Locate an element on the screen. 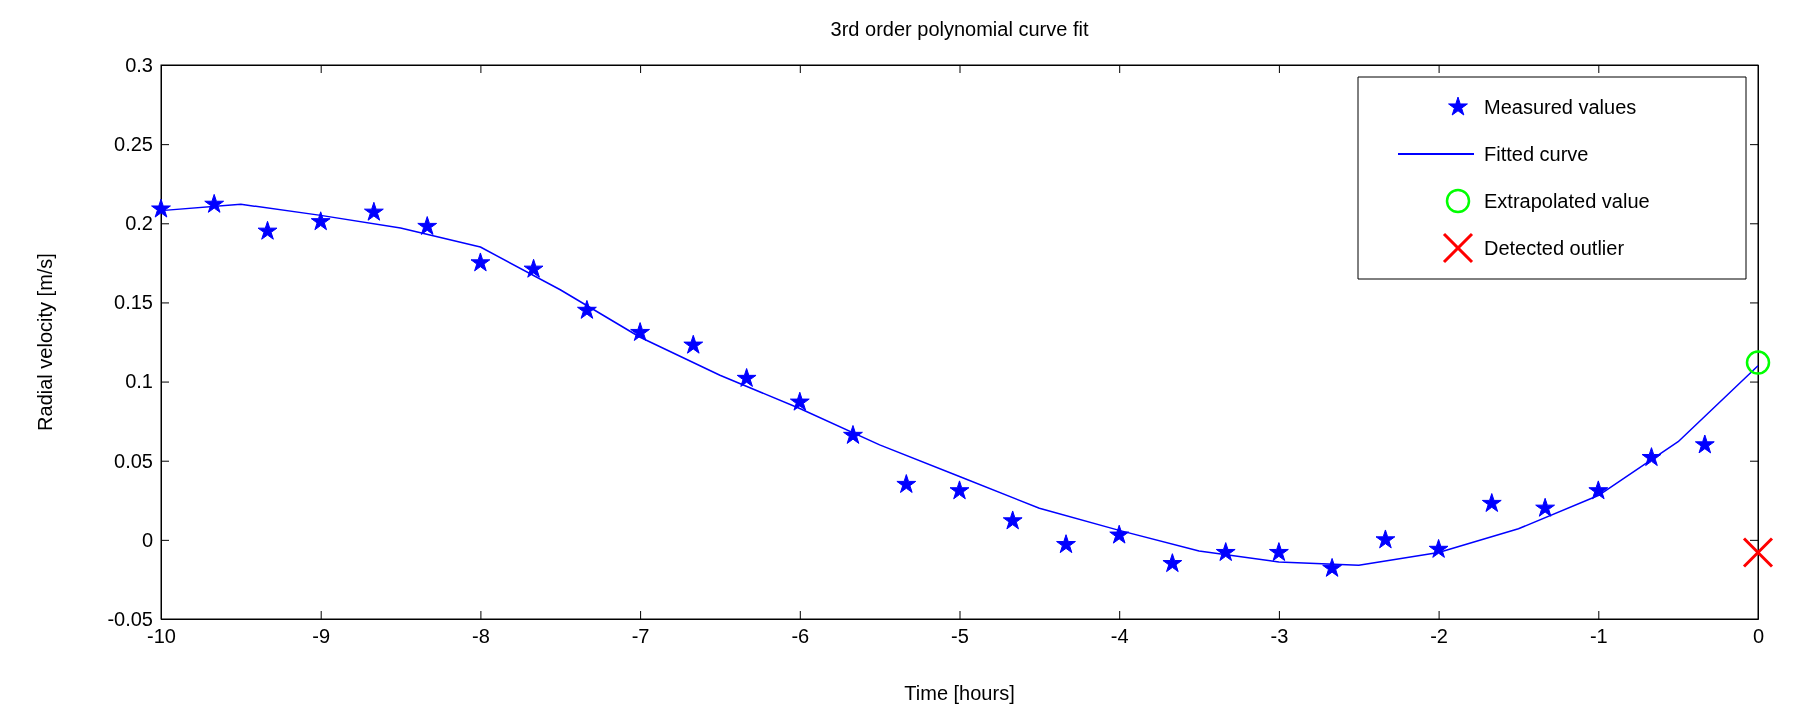 The width and height of the screenshot is (1802, 708). x-tick-label: -5 is located at coordinates (960, 636).